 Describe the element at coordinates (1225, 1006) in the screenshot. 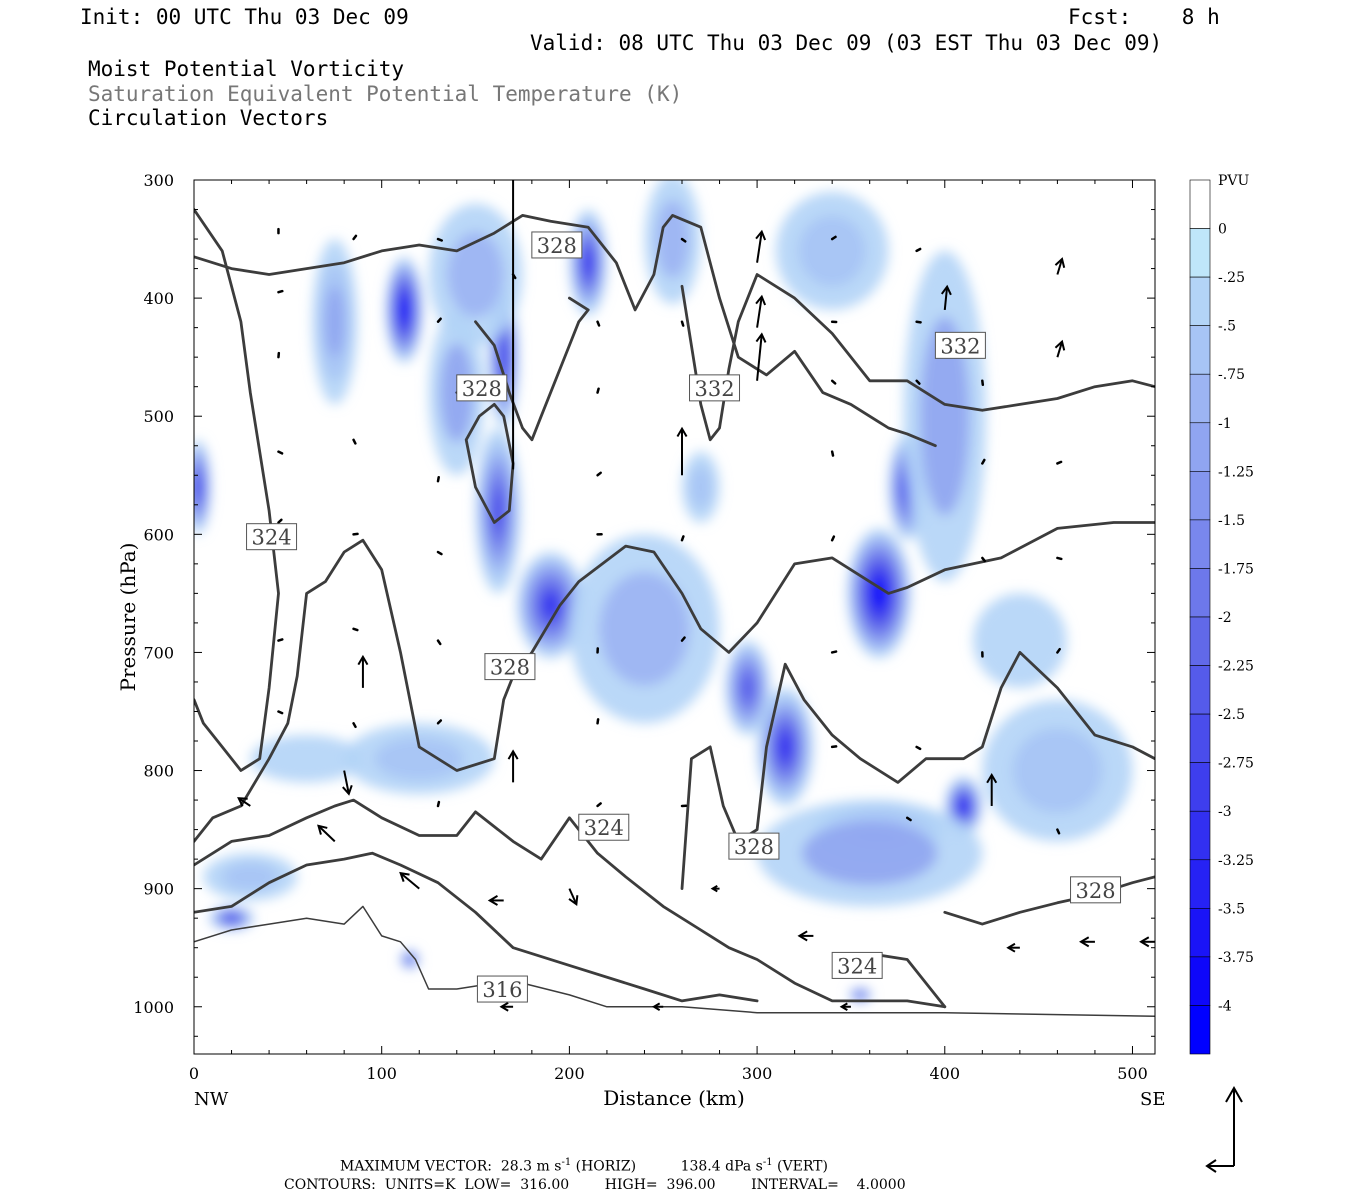

I see `colorbar-label: -4` at that location.